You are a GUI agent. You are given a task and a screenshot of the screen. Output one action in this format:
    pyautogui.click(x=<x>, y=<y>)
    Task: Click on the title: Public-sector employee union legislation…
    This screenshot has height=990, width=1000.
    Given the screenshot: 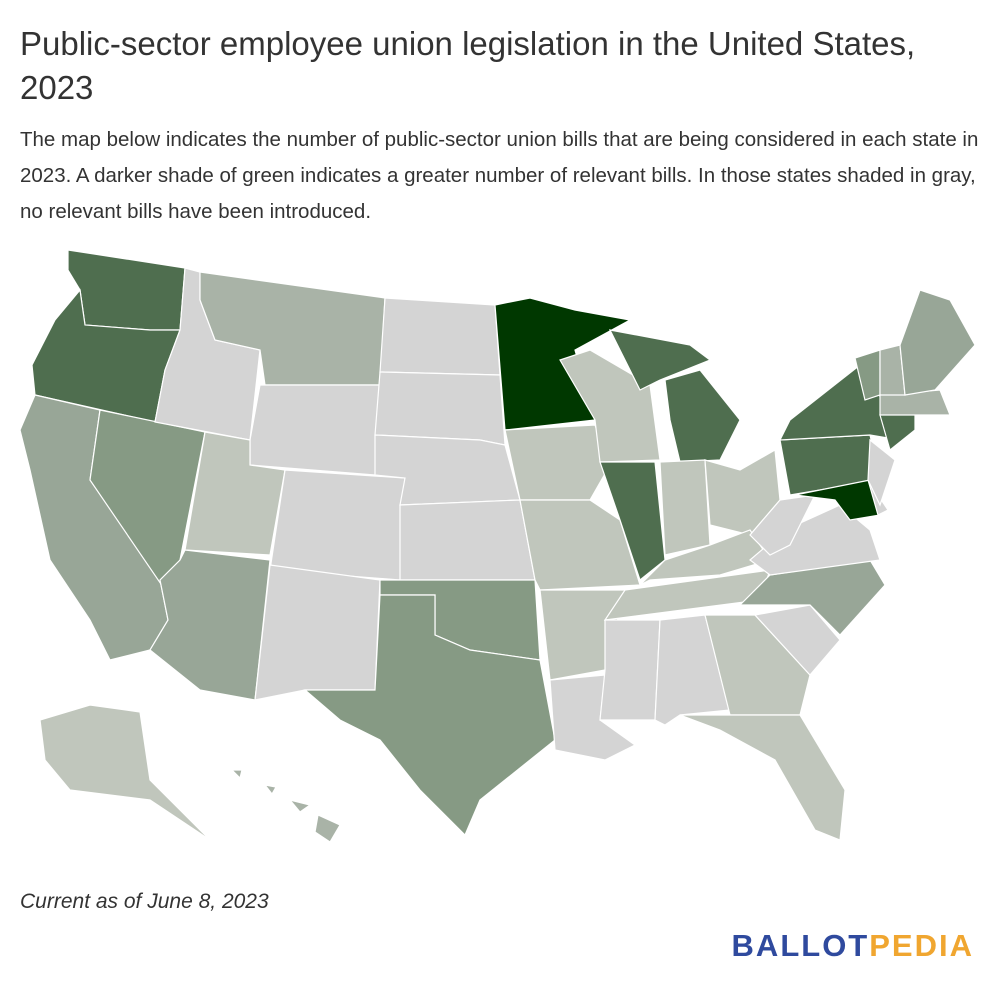 What is the action you would take?
    pyautogui.click(x=468, y=65)
    